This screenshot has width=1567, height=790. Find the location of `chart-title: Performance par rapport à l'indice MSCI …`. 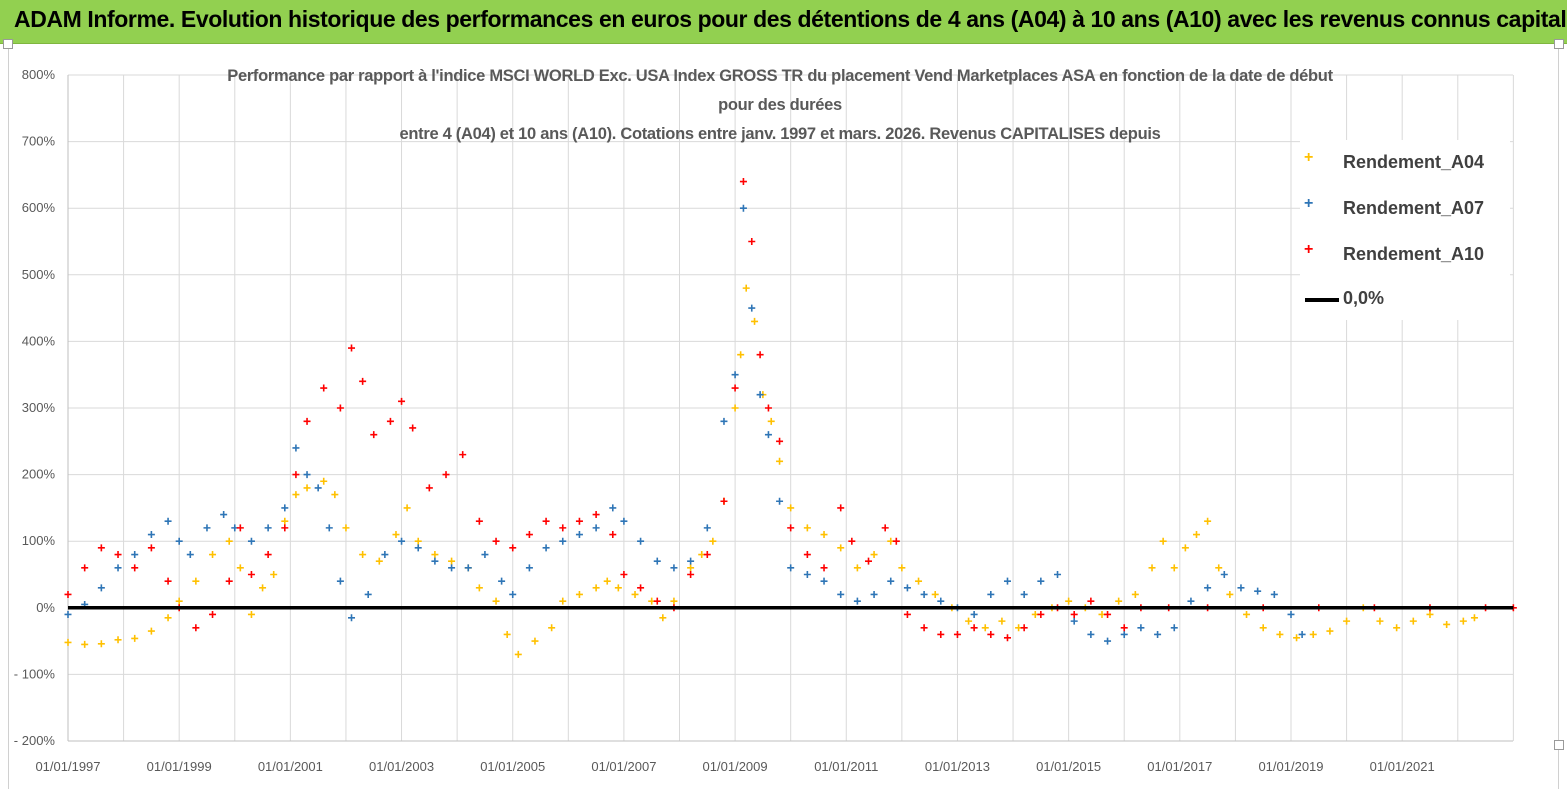

chart-title: Performance par rapport à l'indice MSCI … is located at coordinates (780, 105).